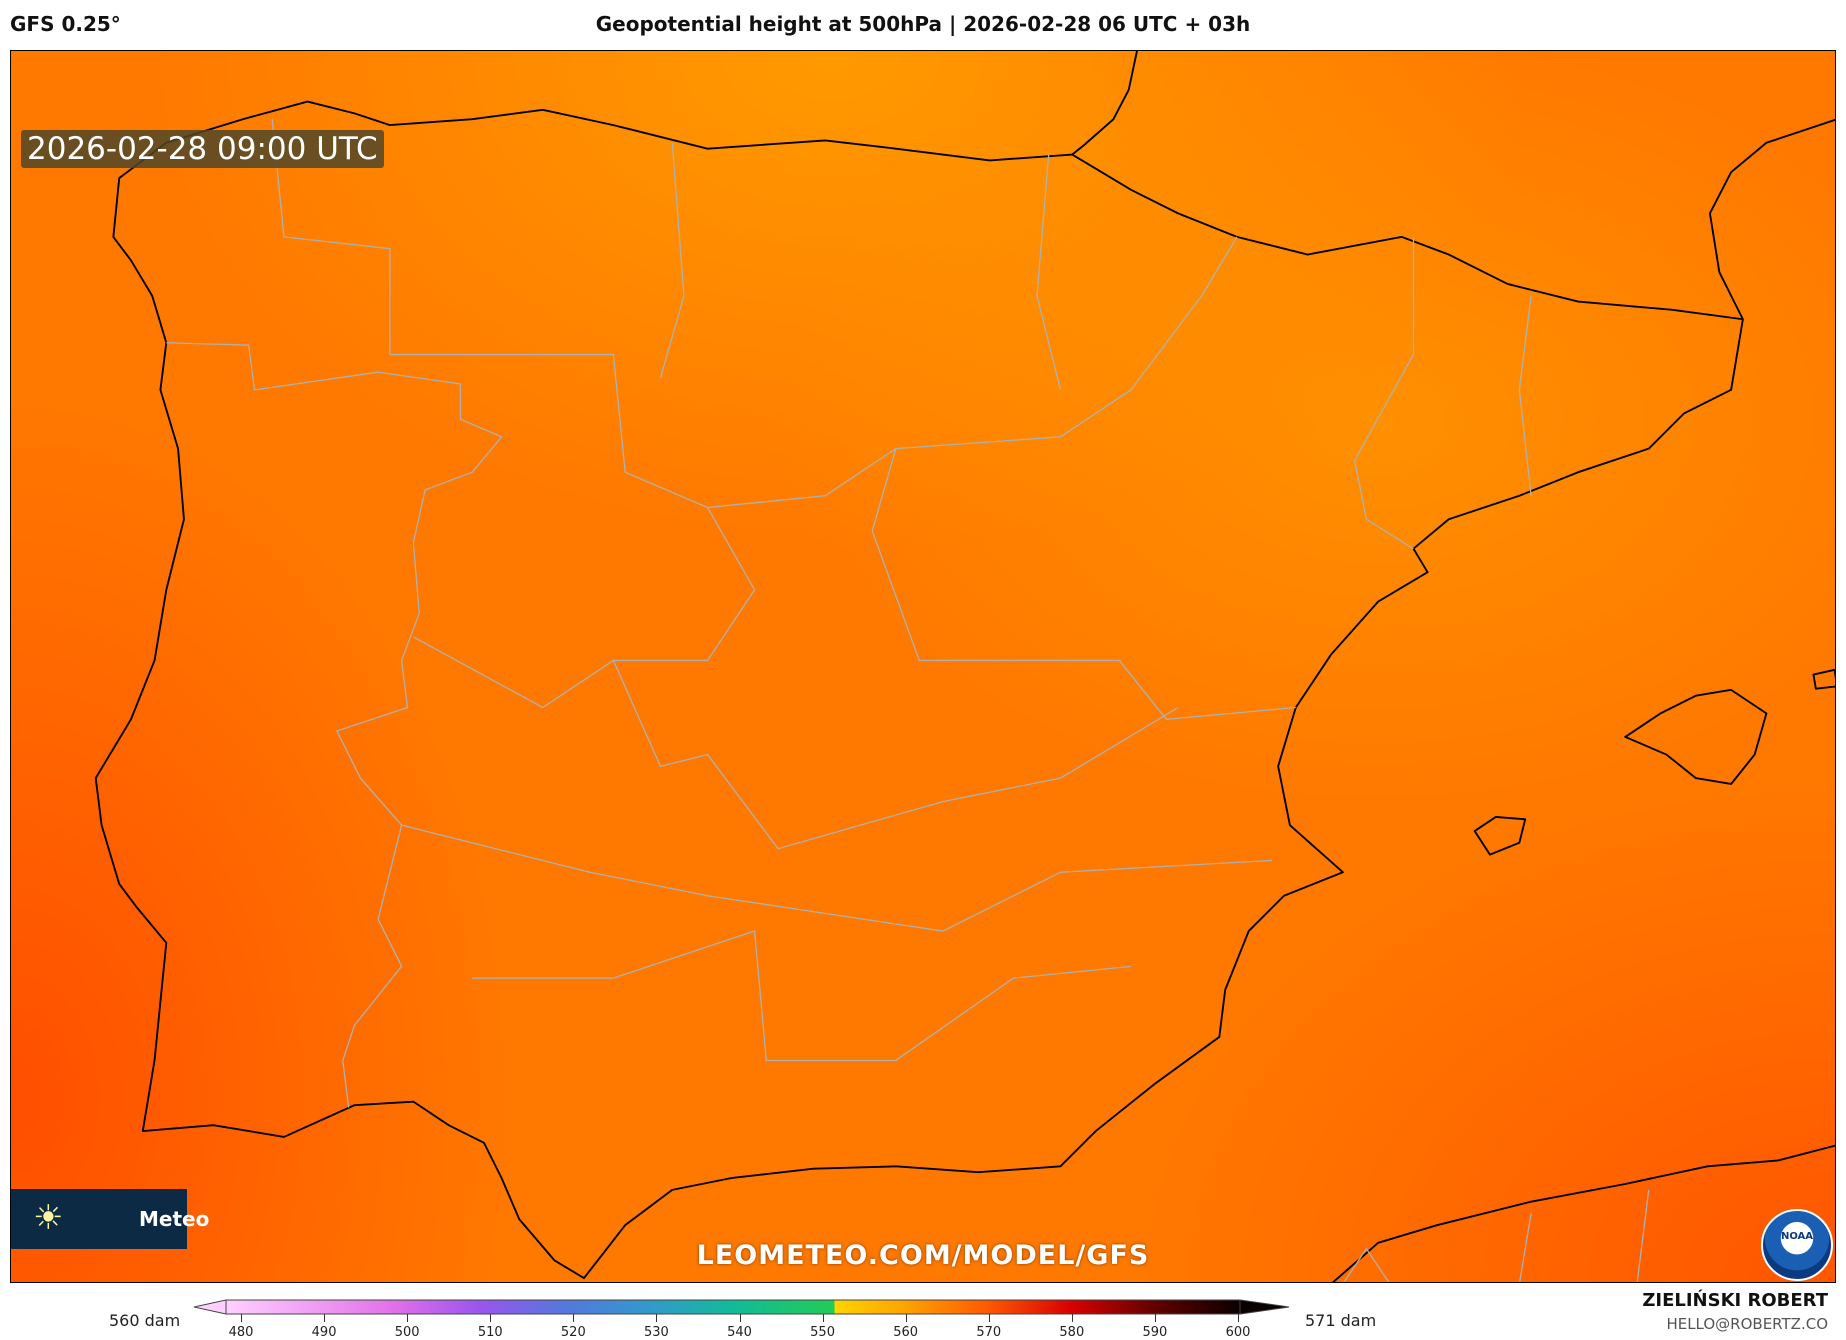 The image size is (1846, 1340). I want to click on author-name: ZIELIŃSKI ROBERT, so click(1735, 1300).